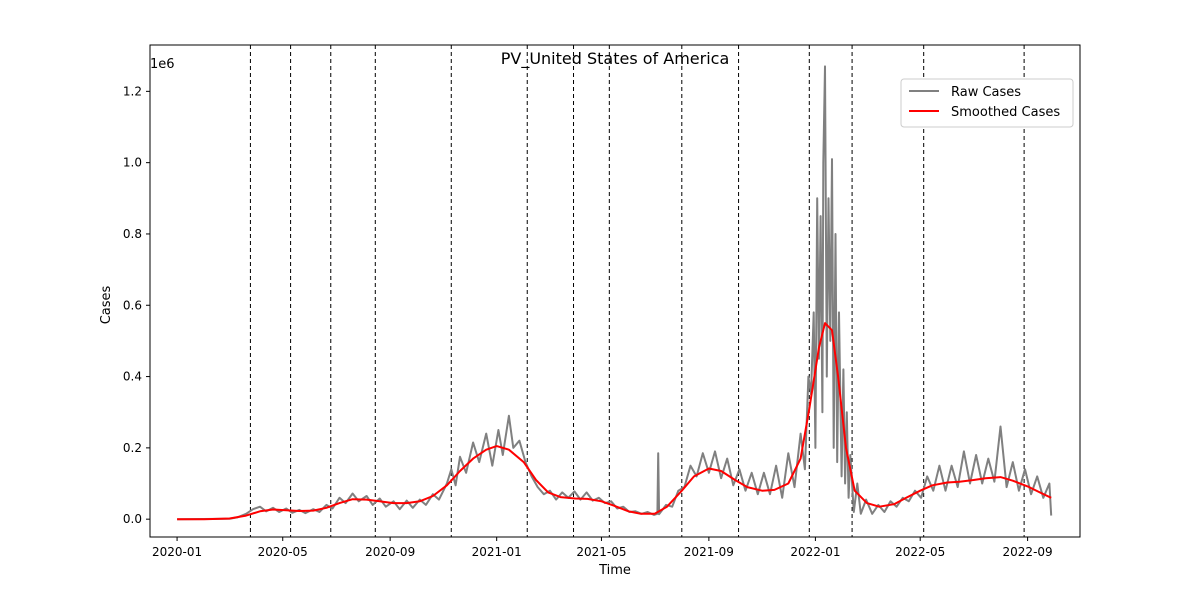 The width and height of the screenshot is (1200, 600). What do you see at coordinates (920, 552) in the screenshot?
I see `x-tick-label: 2022-05` at bounding box center [920, 552].